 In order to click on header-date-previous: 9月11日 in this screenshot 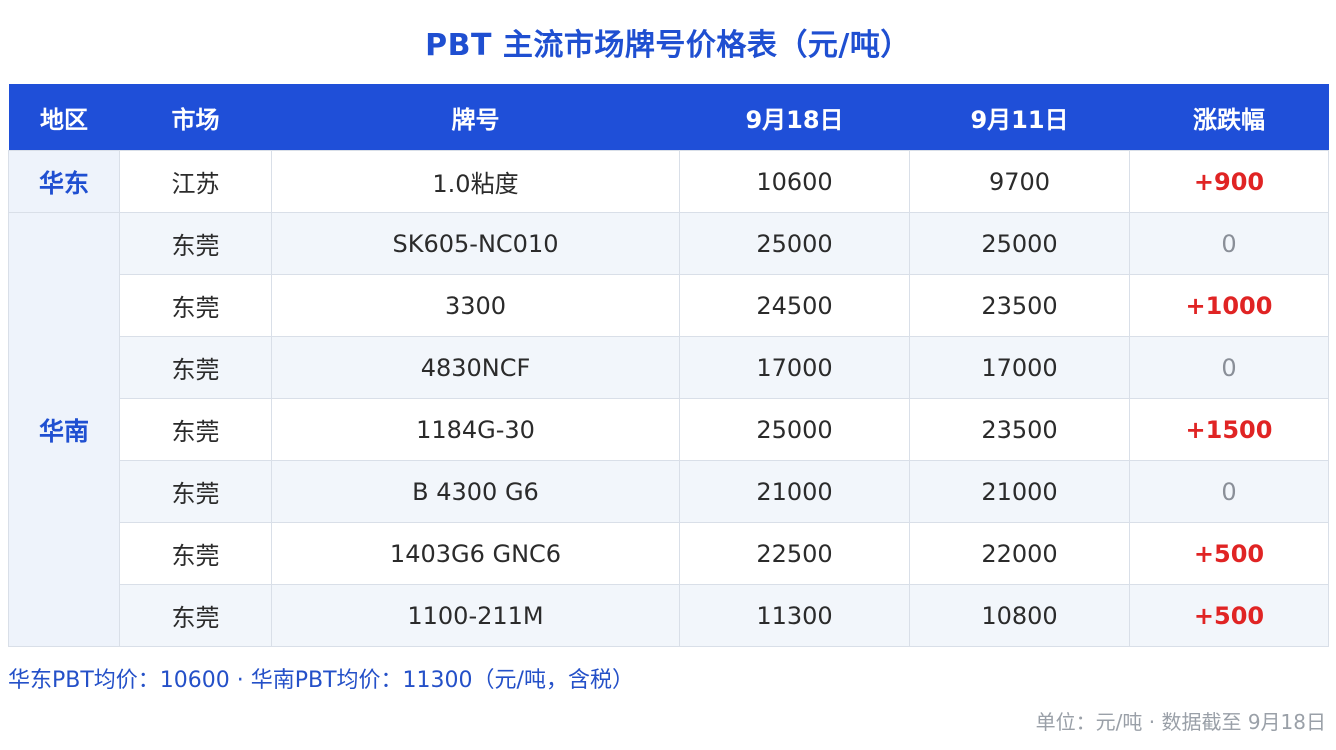, I will do `click(1019, 117)`.